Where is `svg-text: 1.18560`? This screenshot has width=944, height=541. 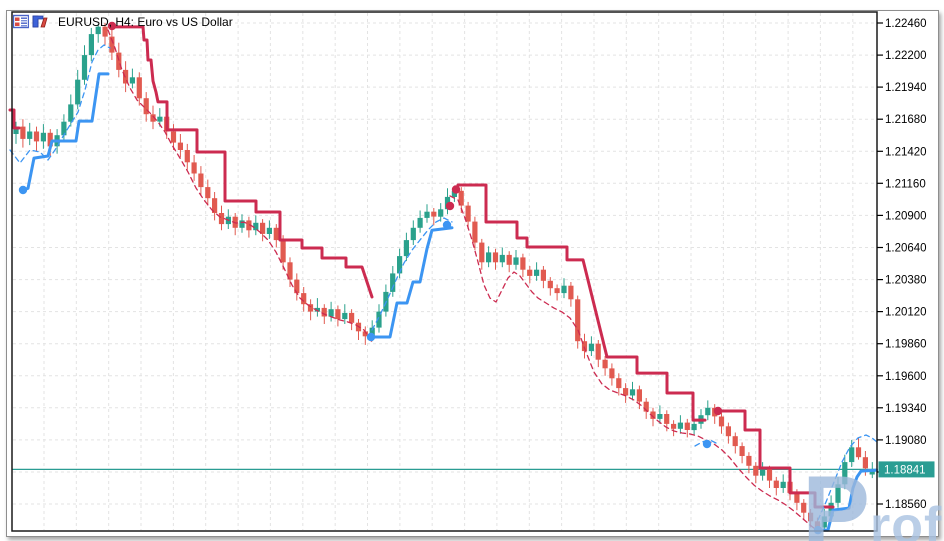
svg-text: 1.18560 is located at coordinates (906, 505).